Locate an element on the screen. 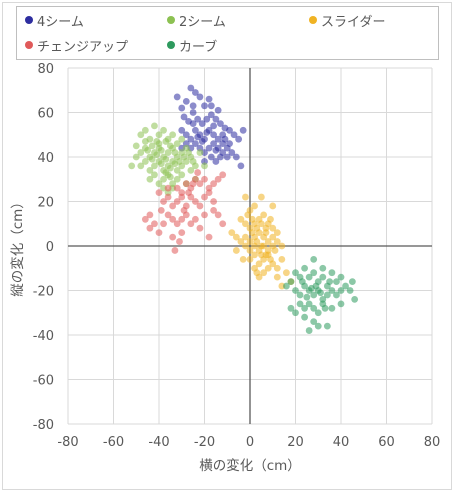 Image resolution: width=454 pixels, height=492 pixels. x-tick-labels: -80 -60 -40 -20 0 20 40 60 80 is located at coordinates (248, 442).